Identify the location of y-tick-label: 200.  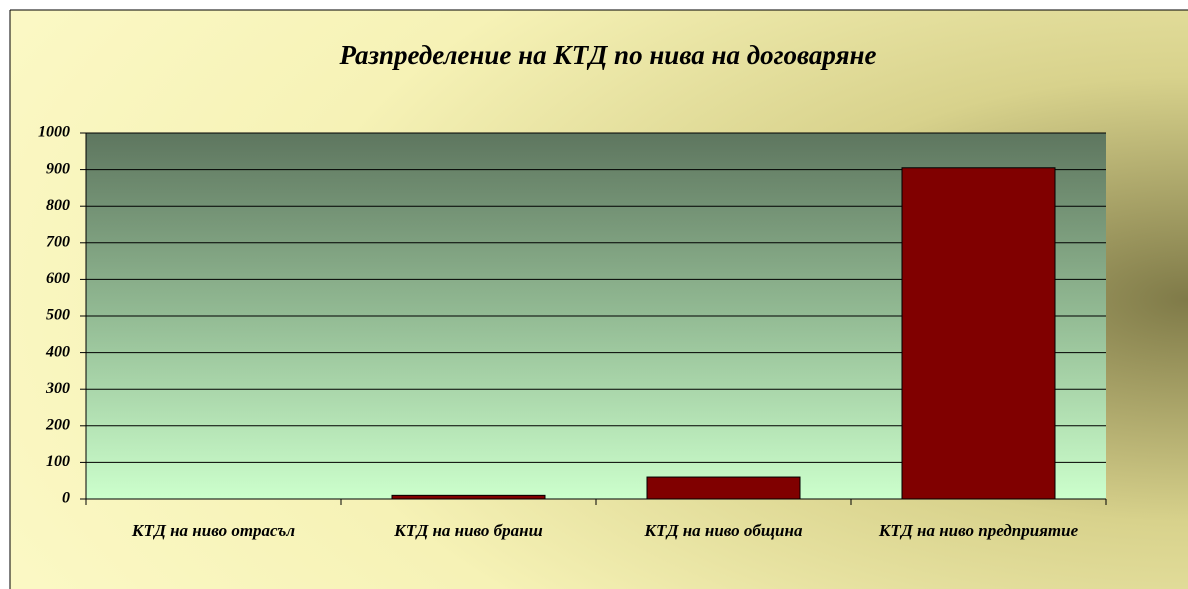
(57, 424).